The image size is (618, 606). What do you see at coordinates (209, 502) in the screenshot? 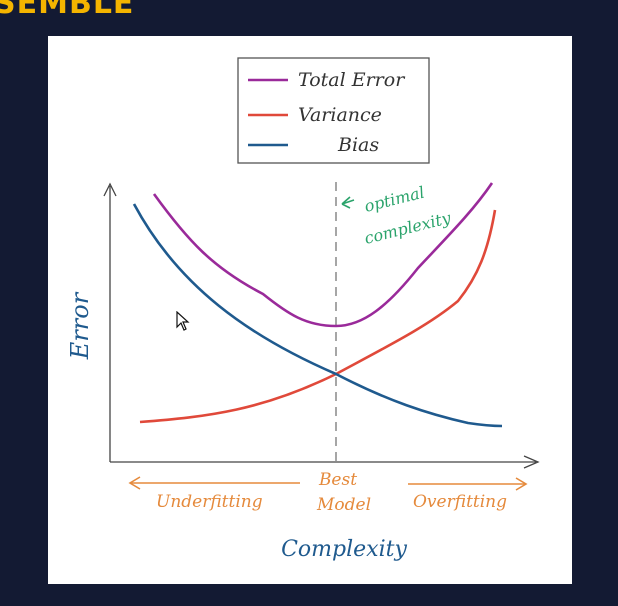
I see `region-underfitting: Underfitting` at bounding box center [209, 502].